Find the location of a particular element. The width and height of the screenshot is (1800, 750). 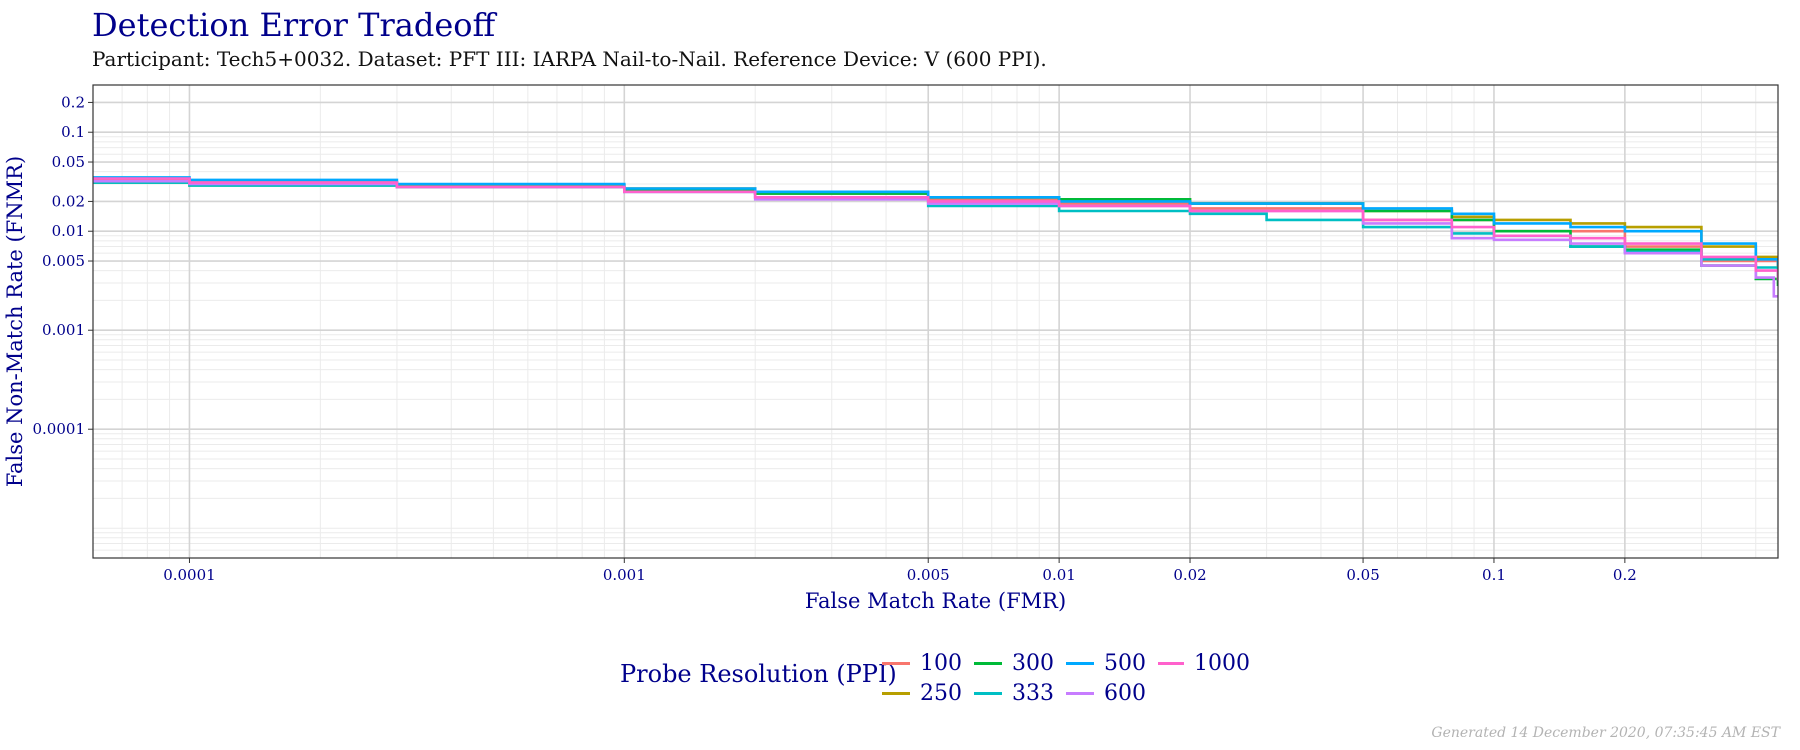

y-tick-label: 0.2 is located at coordinates (73, 102).